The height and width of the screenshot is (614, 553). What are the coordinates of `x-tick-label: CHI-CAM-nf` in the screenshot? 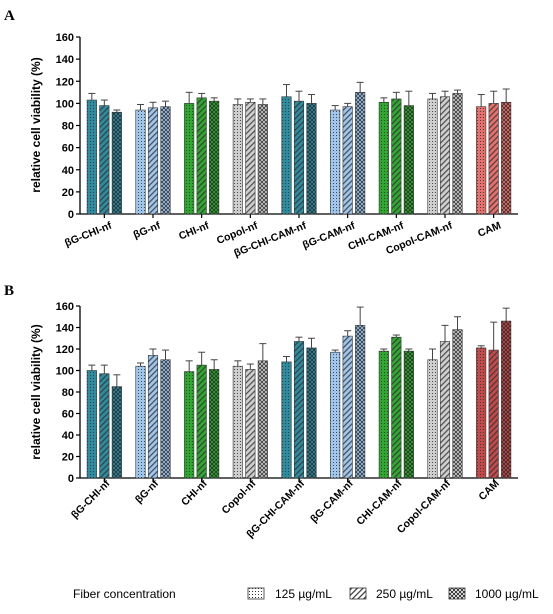 It's located at (379, 502).